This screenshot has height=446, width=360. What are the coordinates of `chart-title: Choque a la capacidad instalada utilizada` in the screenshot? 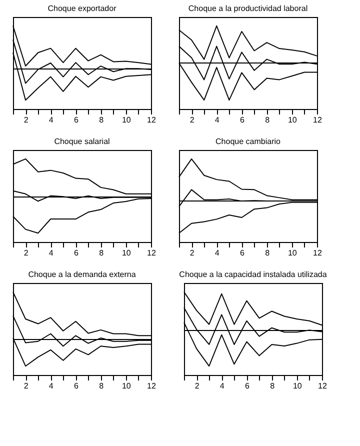 It's located at (253, 274).